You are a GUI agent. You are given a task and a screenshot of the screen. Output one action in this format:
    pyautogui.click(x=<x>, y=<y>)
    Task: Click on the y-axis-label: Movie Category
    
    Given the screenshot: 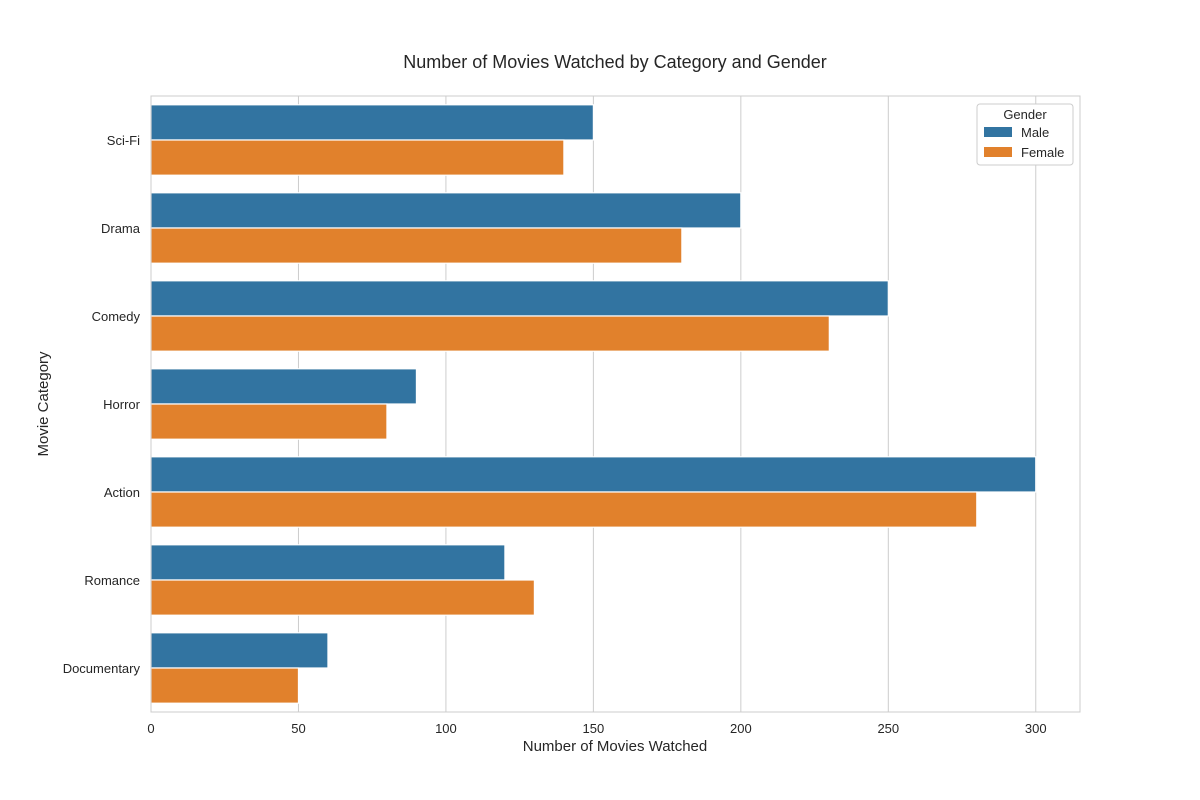 What is the action you would take?
    pyautogui.click(x=43, y=404)
    